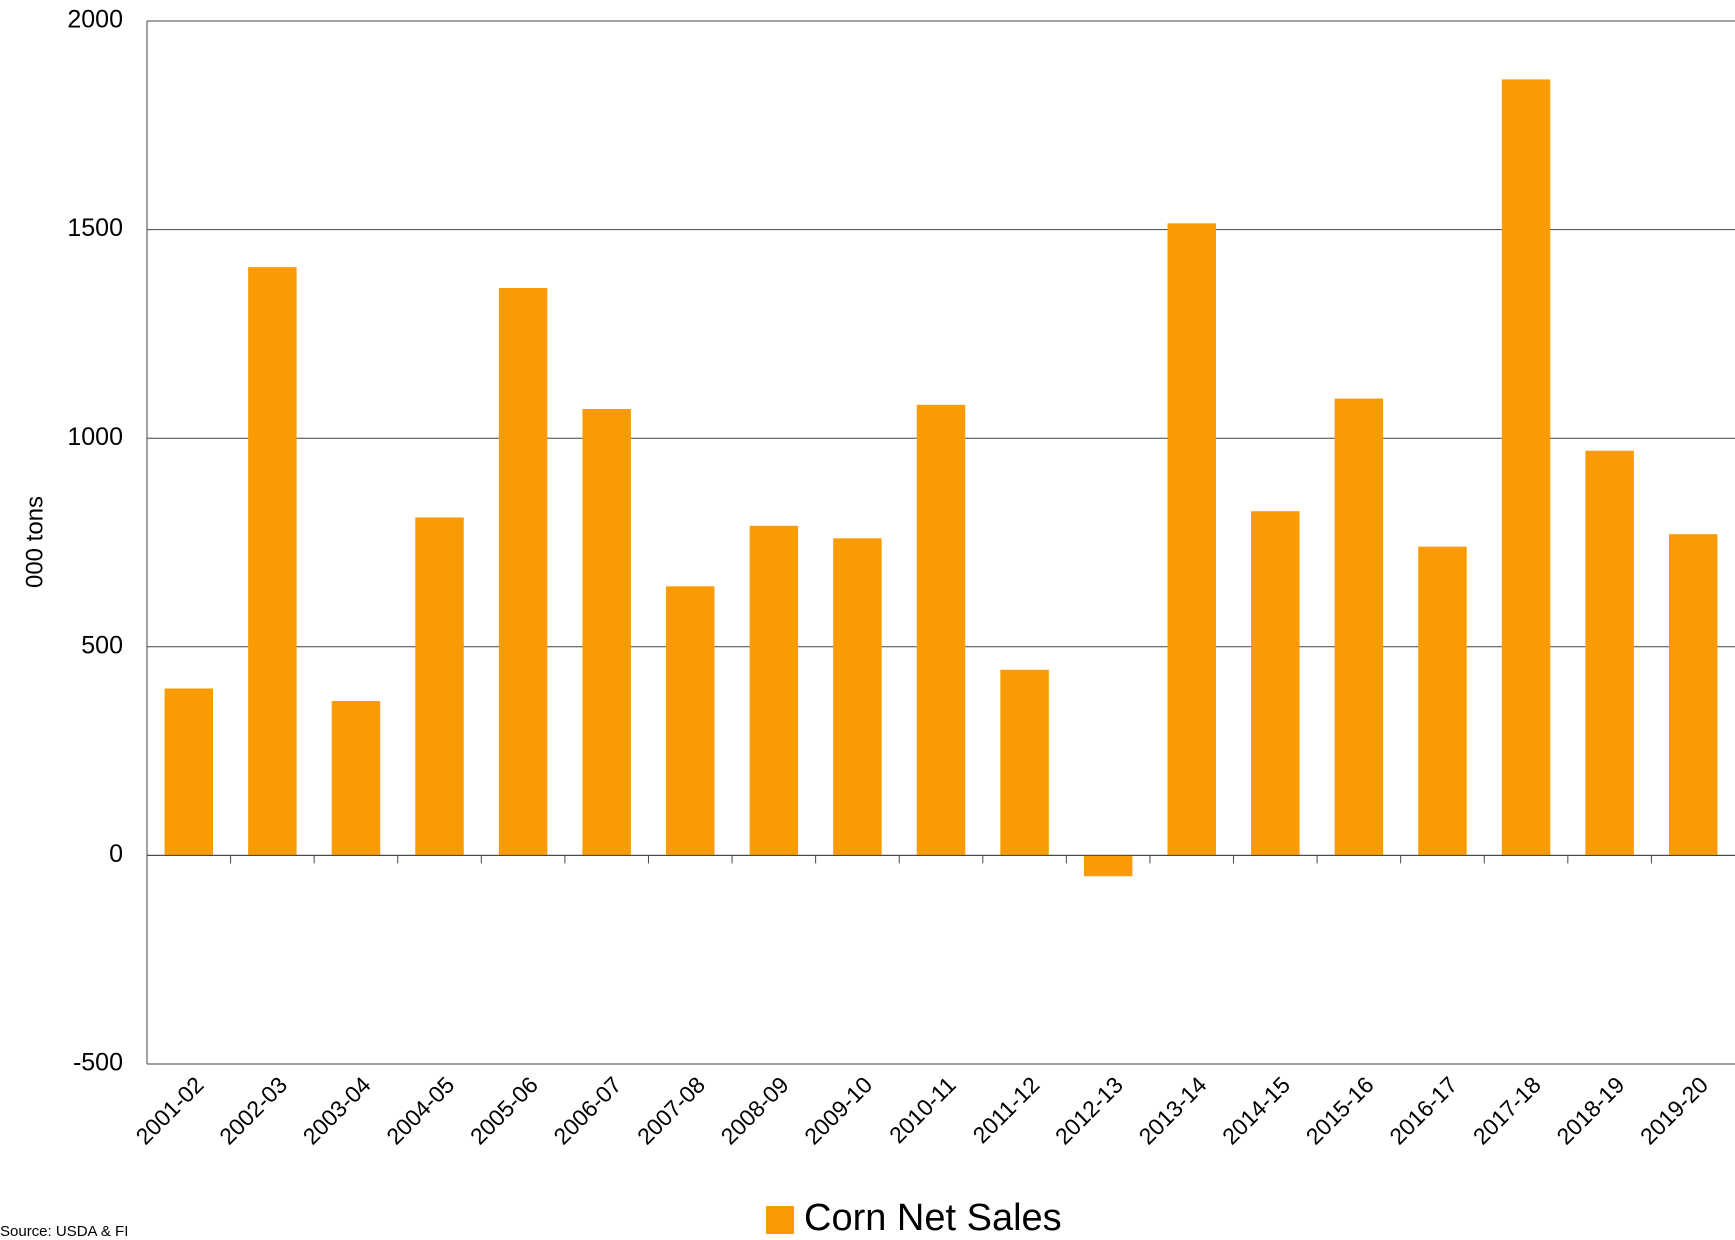 Image resolution: width=1735 pixels, height=1240 pixels. Describe the element at coordinates (1674, 1110) in the screenshot. I see `x-tick-label: 2019-20` at that location.